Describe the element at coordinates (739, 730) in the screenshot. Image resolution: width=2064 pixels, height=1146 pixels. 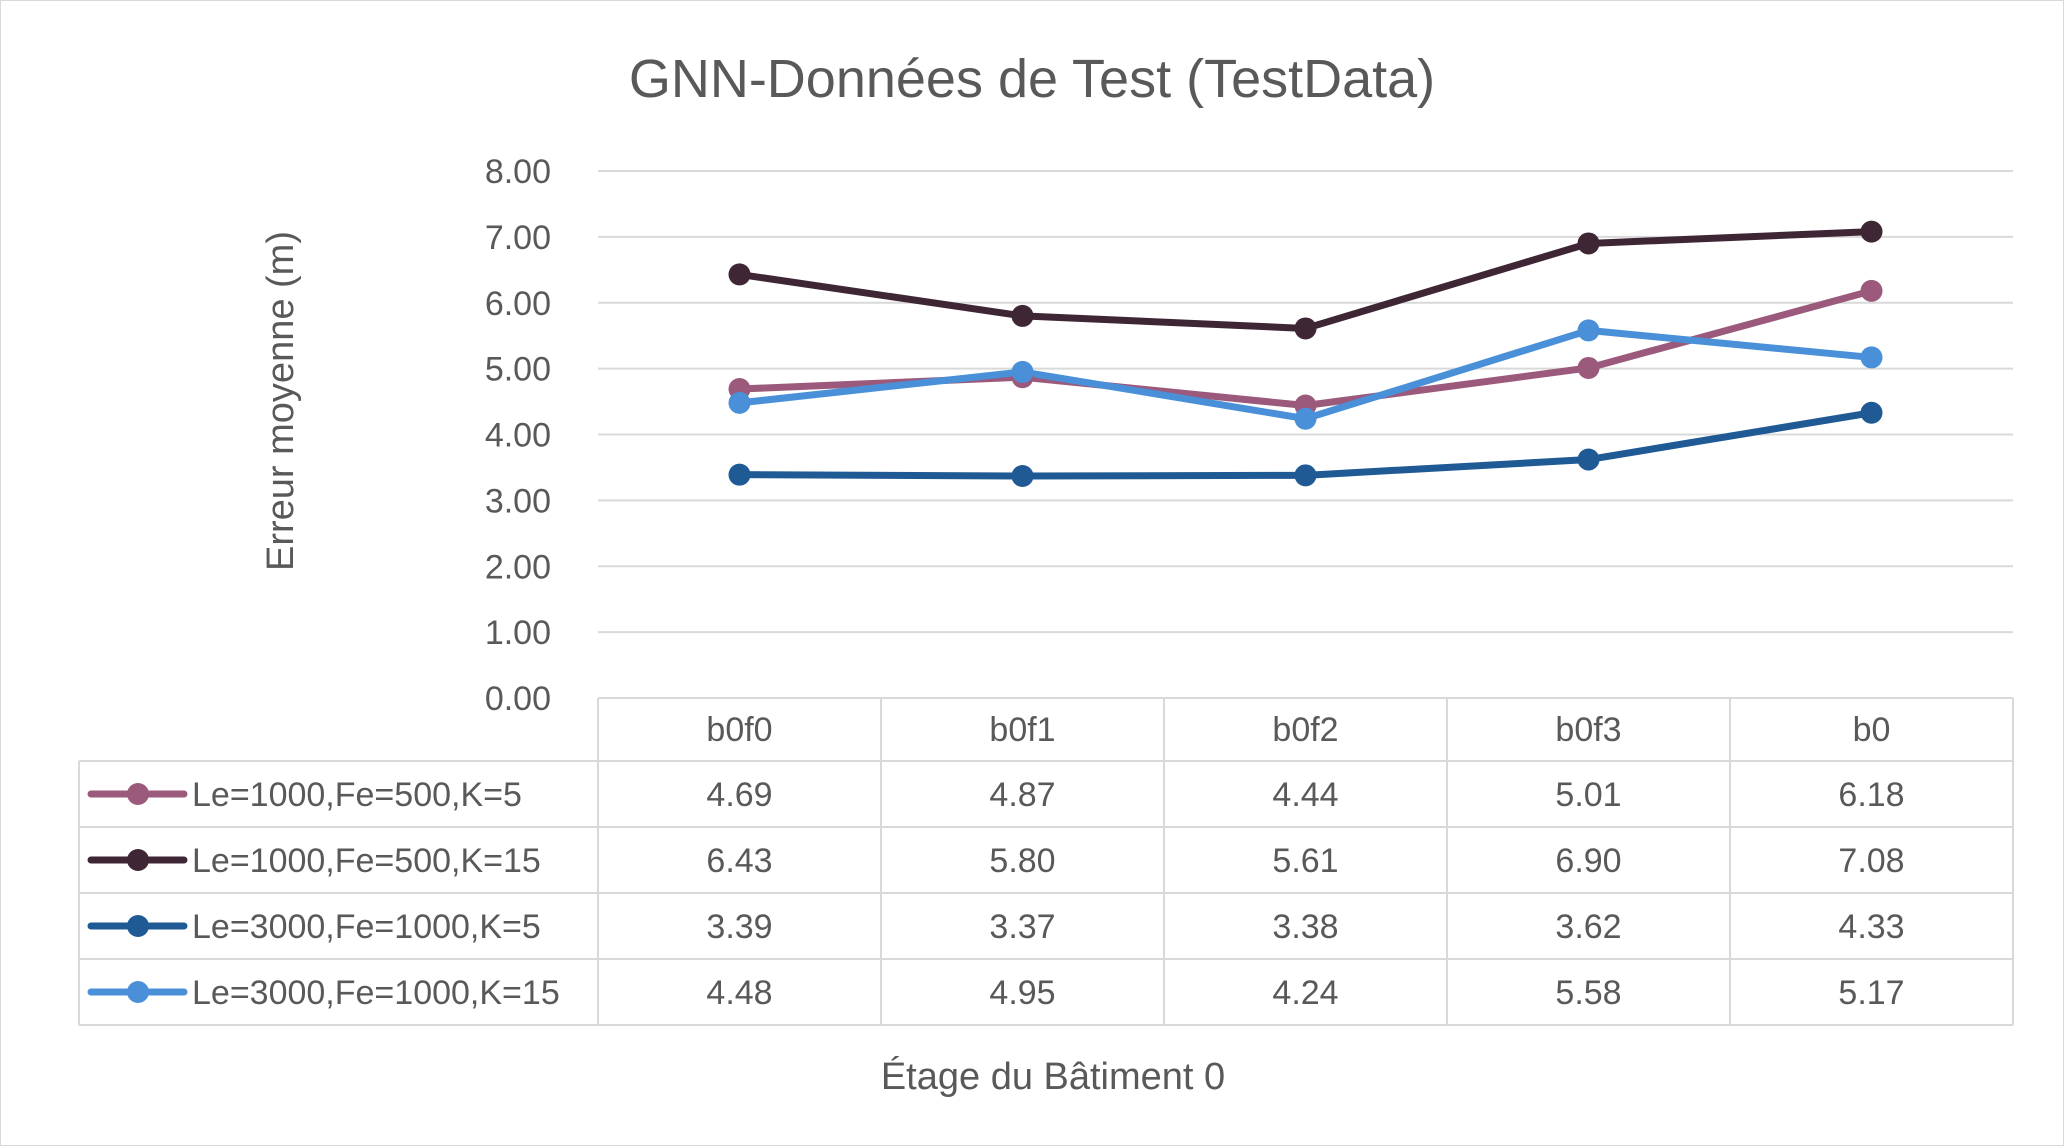
I see `x-tick-label: b0f0` at that location.